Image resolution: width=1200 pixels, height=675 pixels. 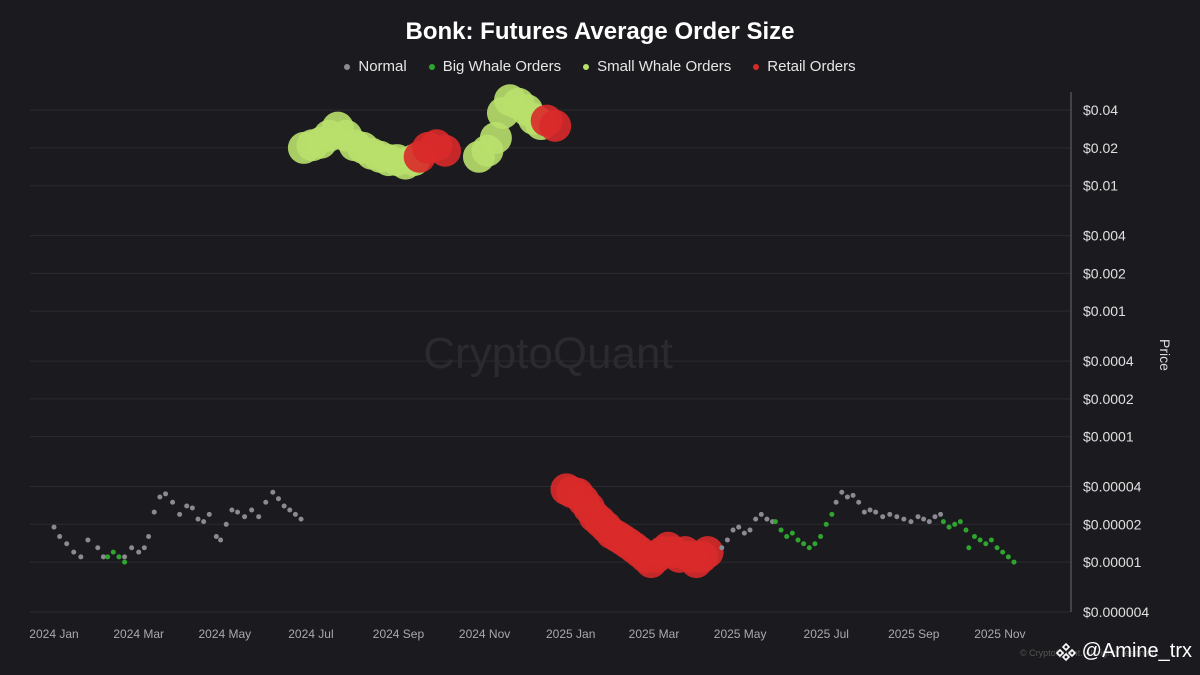 What do you see at coordinates (570, 634) in the screenshot?
I see `x-tick-label: 2025 Jan` at bounding box center [570, 634].